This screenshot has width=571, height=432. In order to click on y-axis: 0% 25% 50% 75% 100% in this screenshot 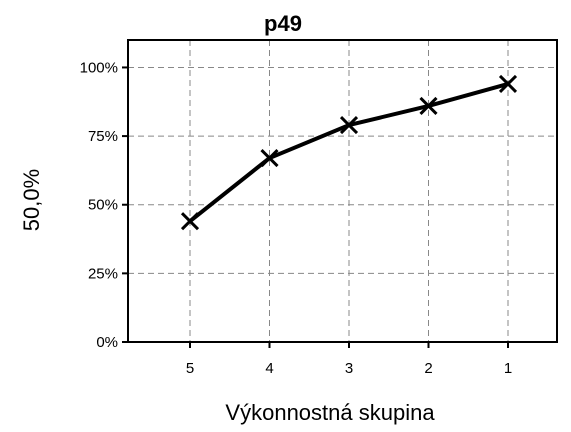, I will do `click(104, 205)`.